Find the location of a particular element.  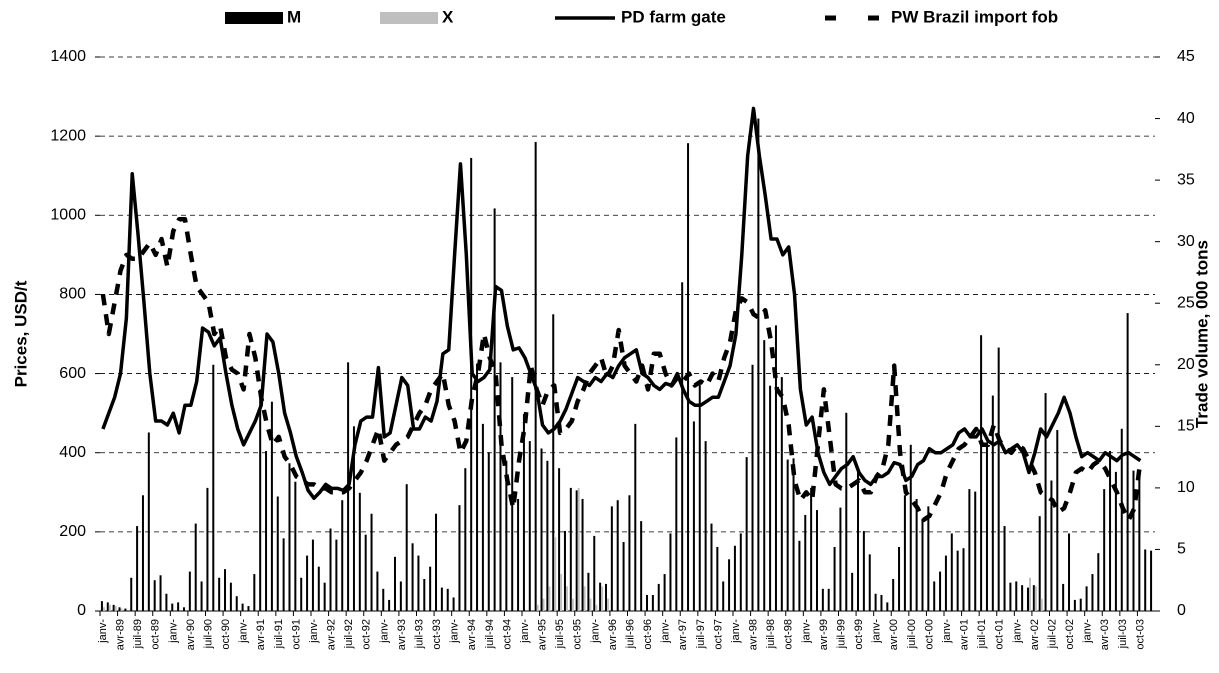

x-tick-label: oct-92 is located at coordinates (367, 634).